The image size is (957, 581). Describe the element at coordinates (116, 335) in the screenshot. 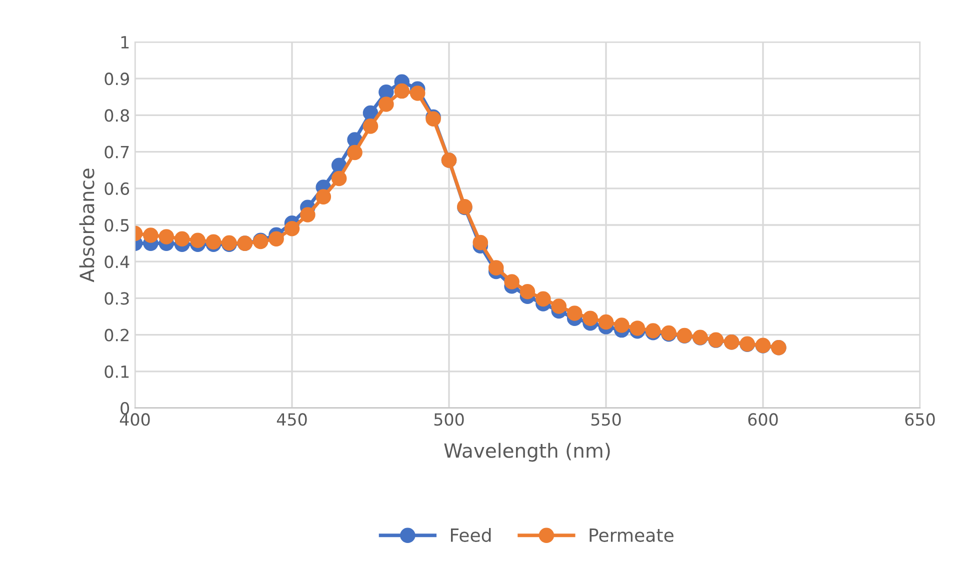

I see `y-tick-label: 0.2` at that location.